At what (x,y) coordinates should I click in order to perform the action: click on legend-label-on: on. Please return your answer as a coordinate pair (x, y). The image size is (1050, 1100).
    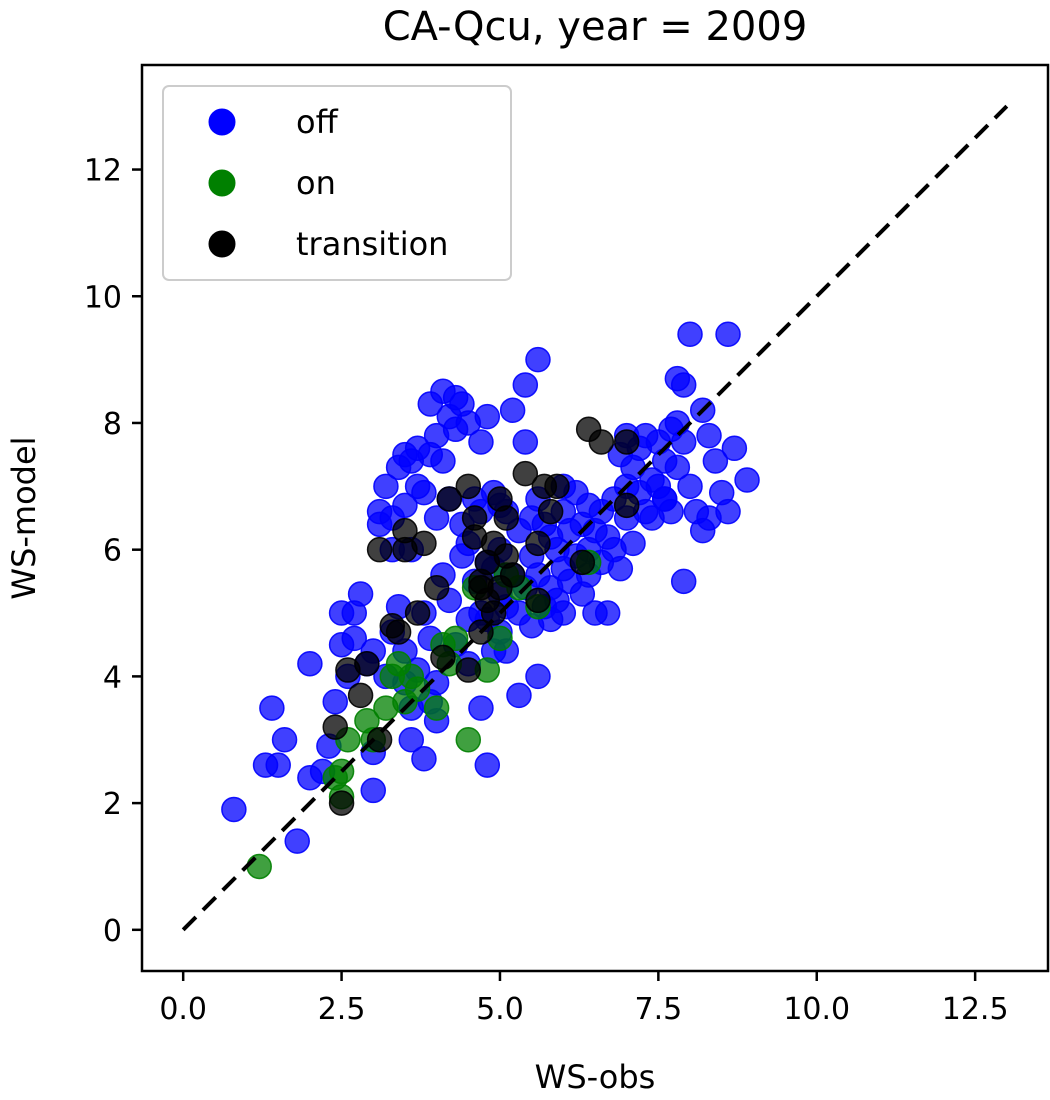
    Looking at the image, I should click on (316, 183).